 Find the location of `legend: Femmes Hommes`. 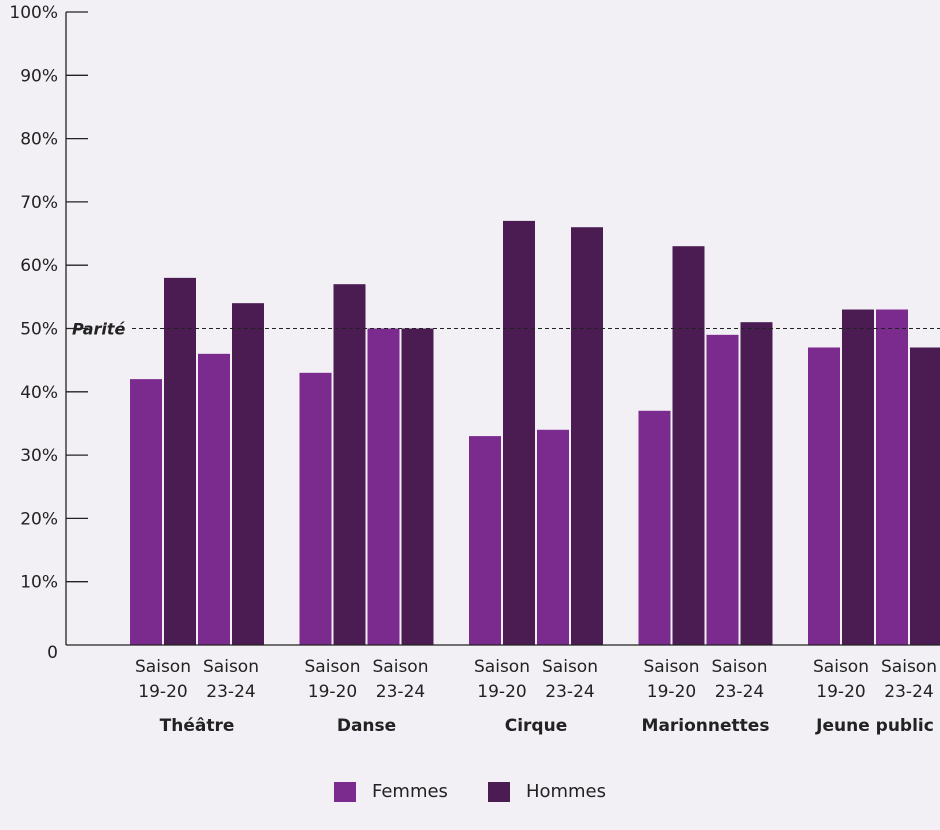

legend: Femmes Hommes is located at coordinates (470, 791).